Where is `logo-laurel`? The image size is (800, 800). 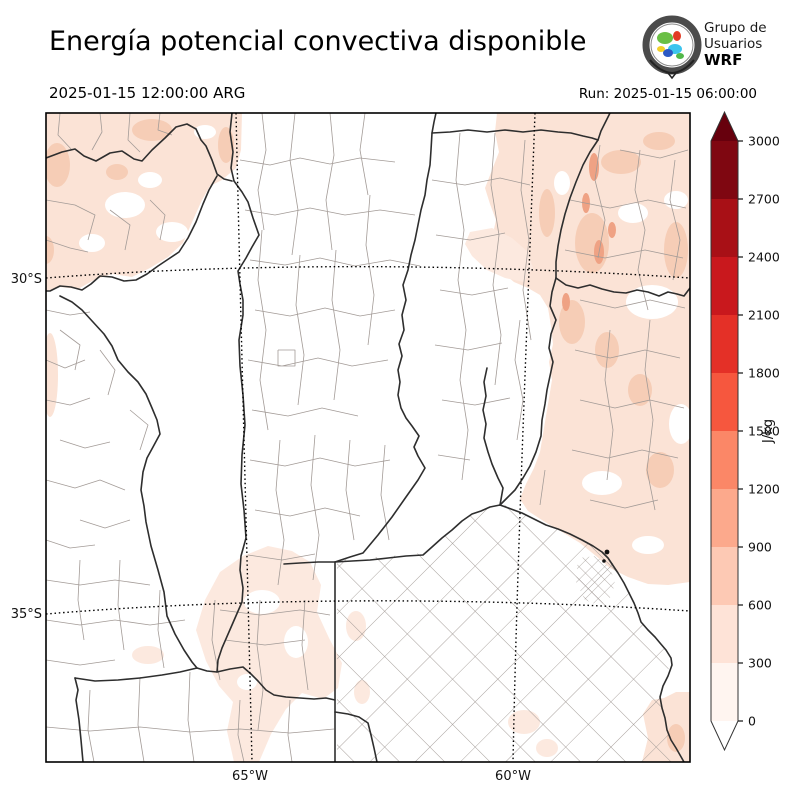 logo-laurel is located at coordinates (672, 67).